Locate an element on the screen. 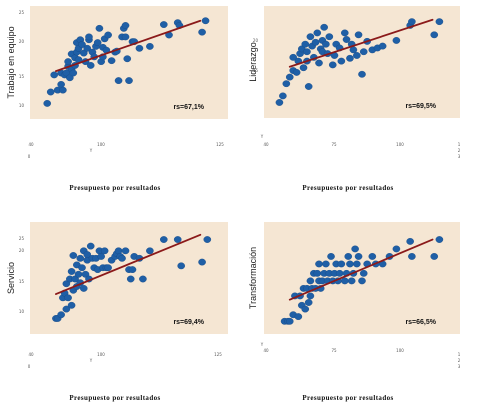  correlation-annotation: rs=67,1% is located at coordinates (188, 107).